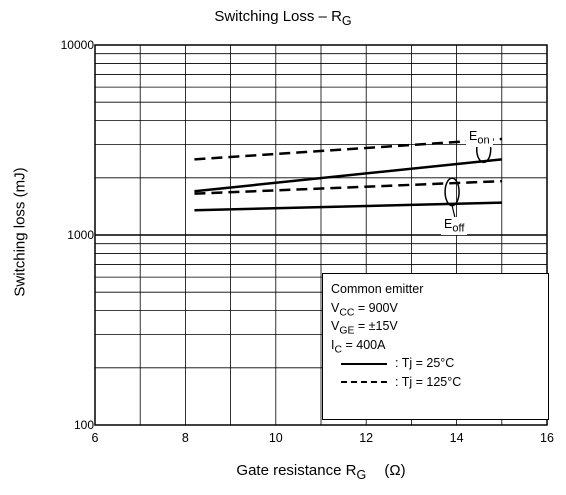  Describe the element at coordinates (78, 45) in the screenshot. I see `y-tick-label: 10000` at that location.